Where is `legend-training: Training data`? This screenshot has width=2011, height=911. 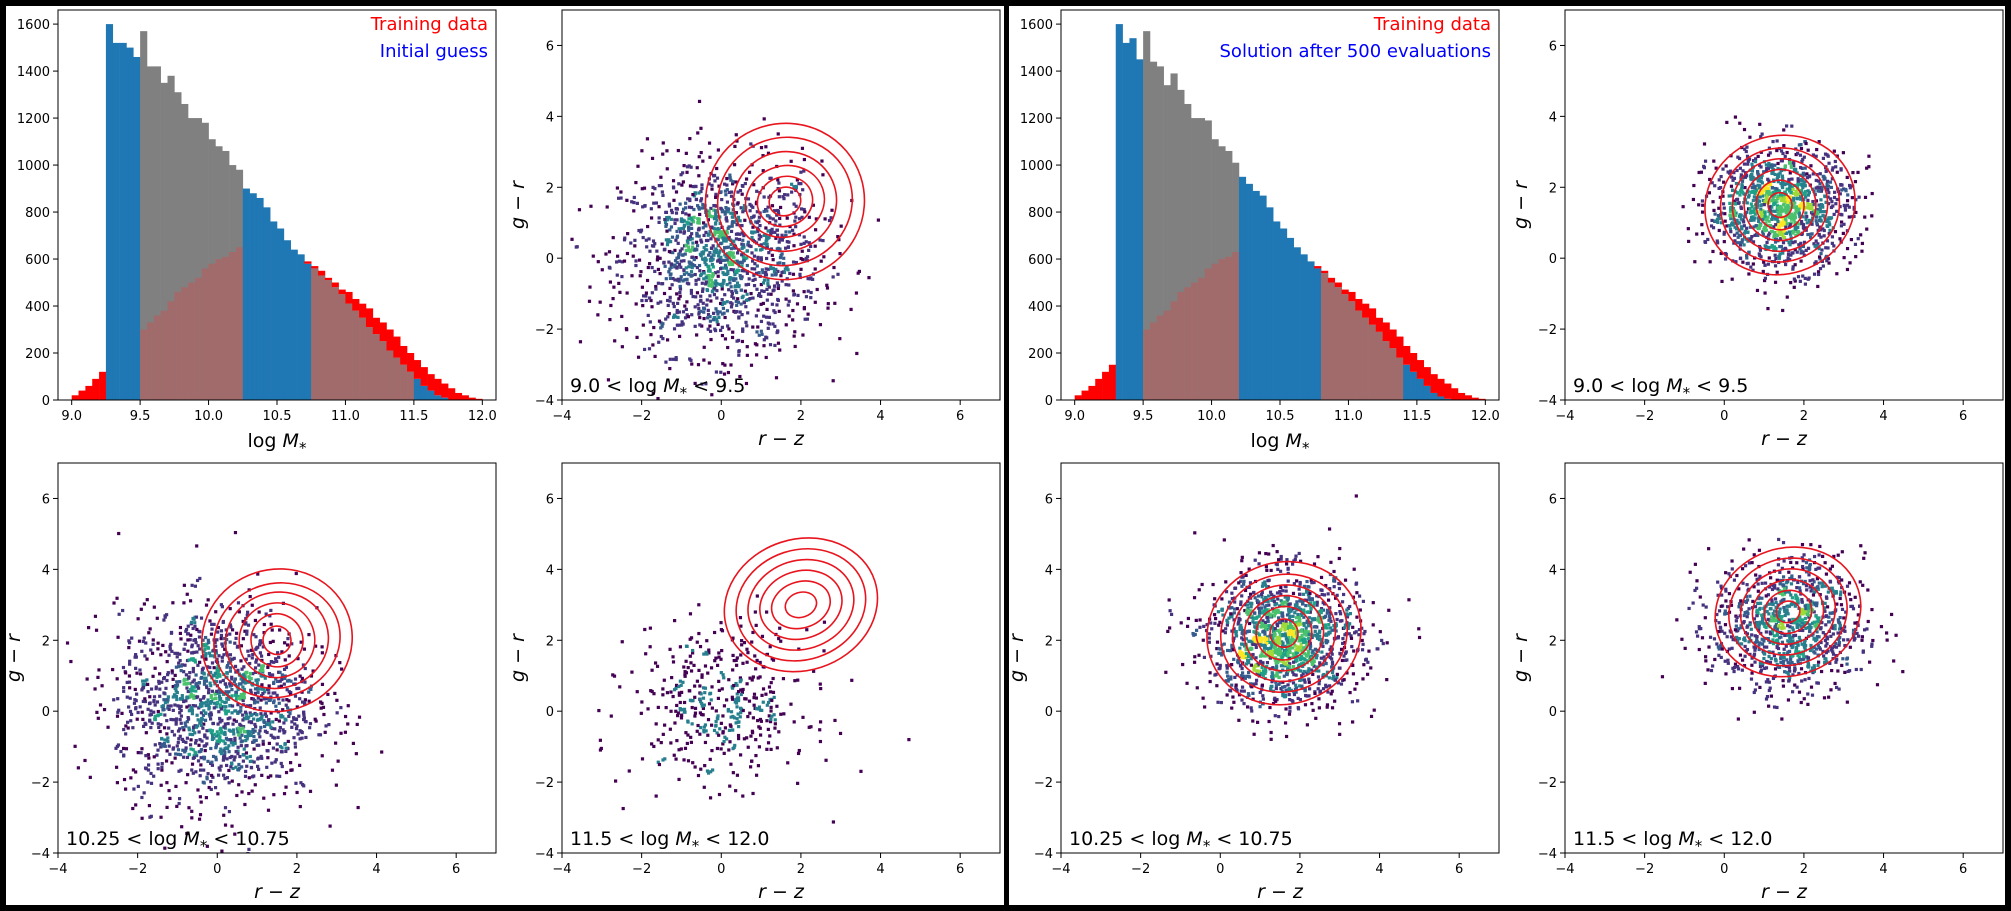 legend-training: Training data is located at coordinates (429, 24).